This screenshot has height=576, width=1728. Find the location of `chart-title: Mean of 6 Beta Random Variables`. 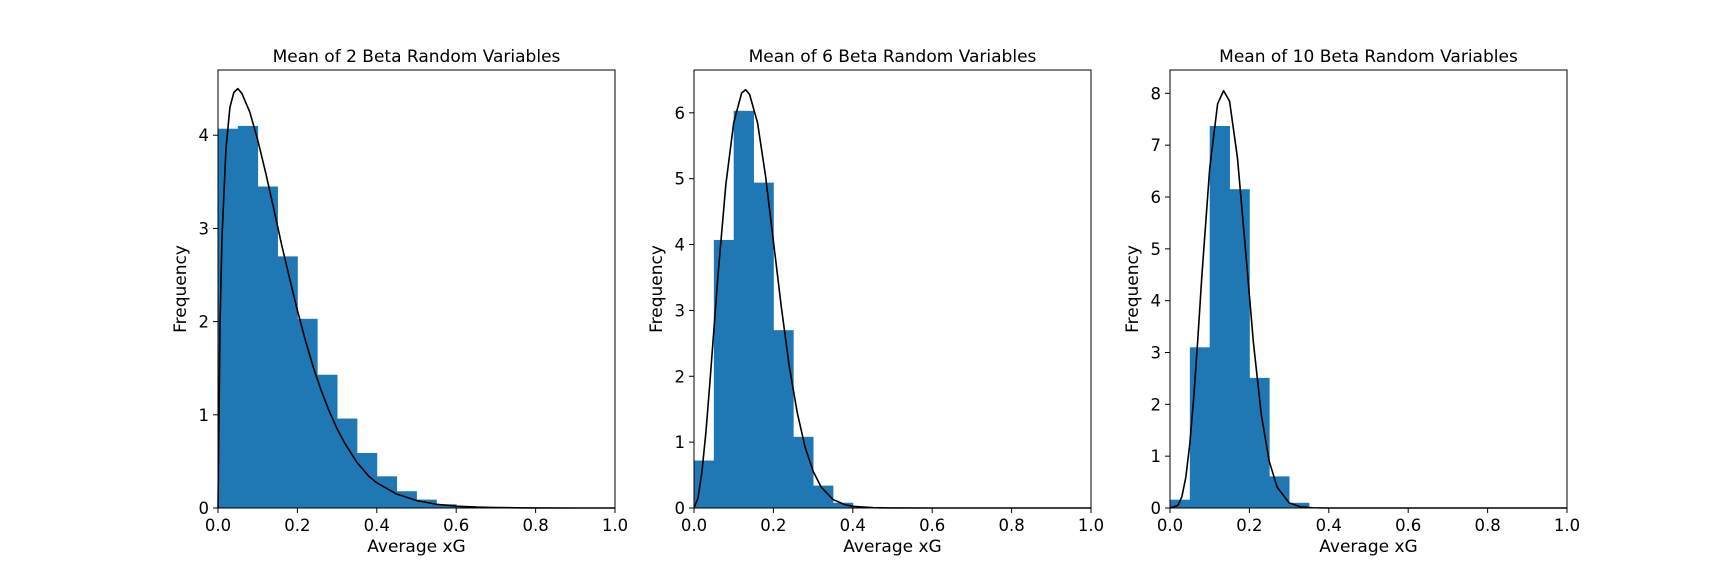

chart-title: Mean of 6 Beta Random Variables is located at coordinates (893, 57).